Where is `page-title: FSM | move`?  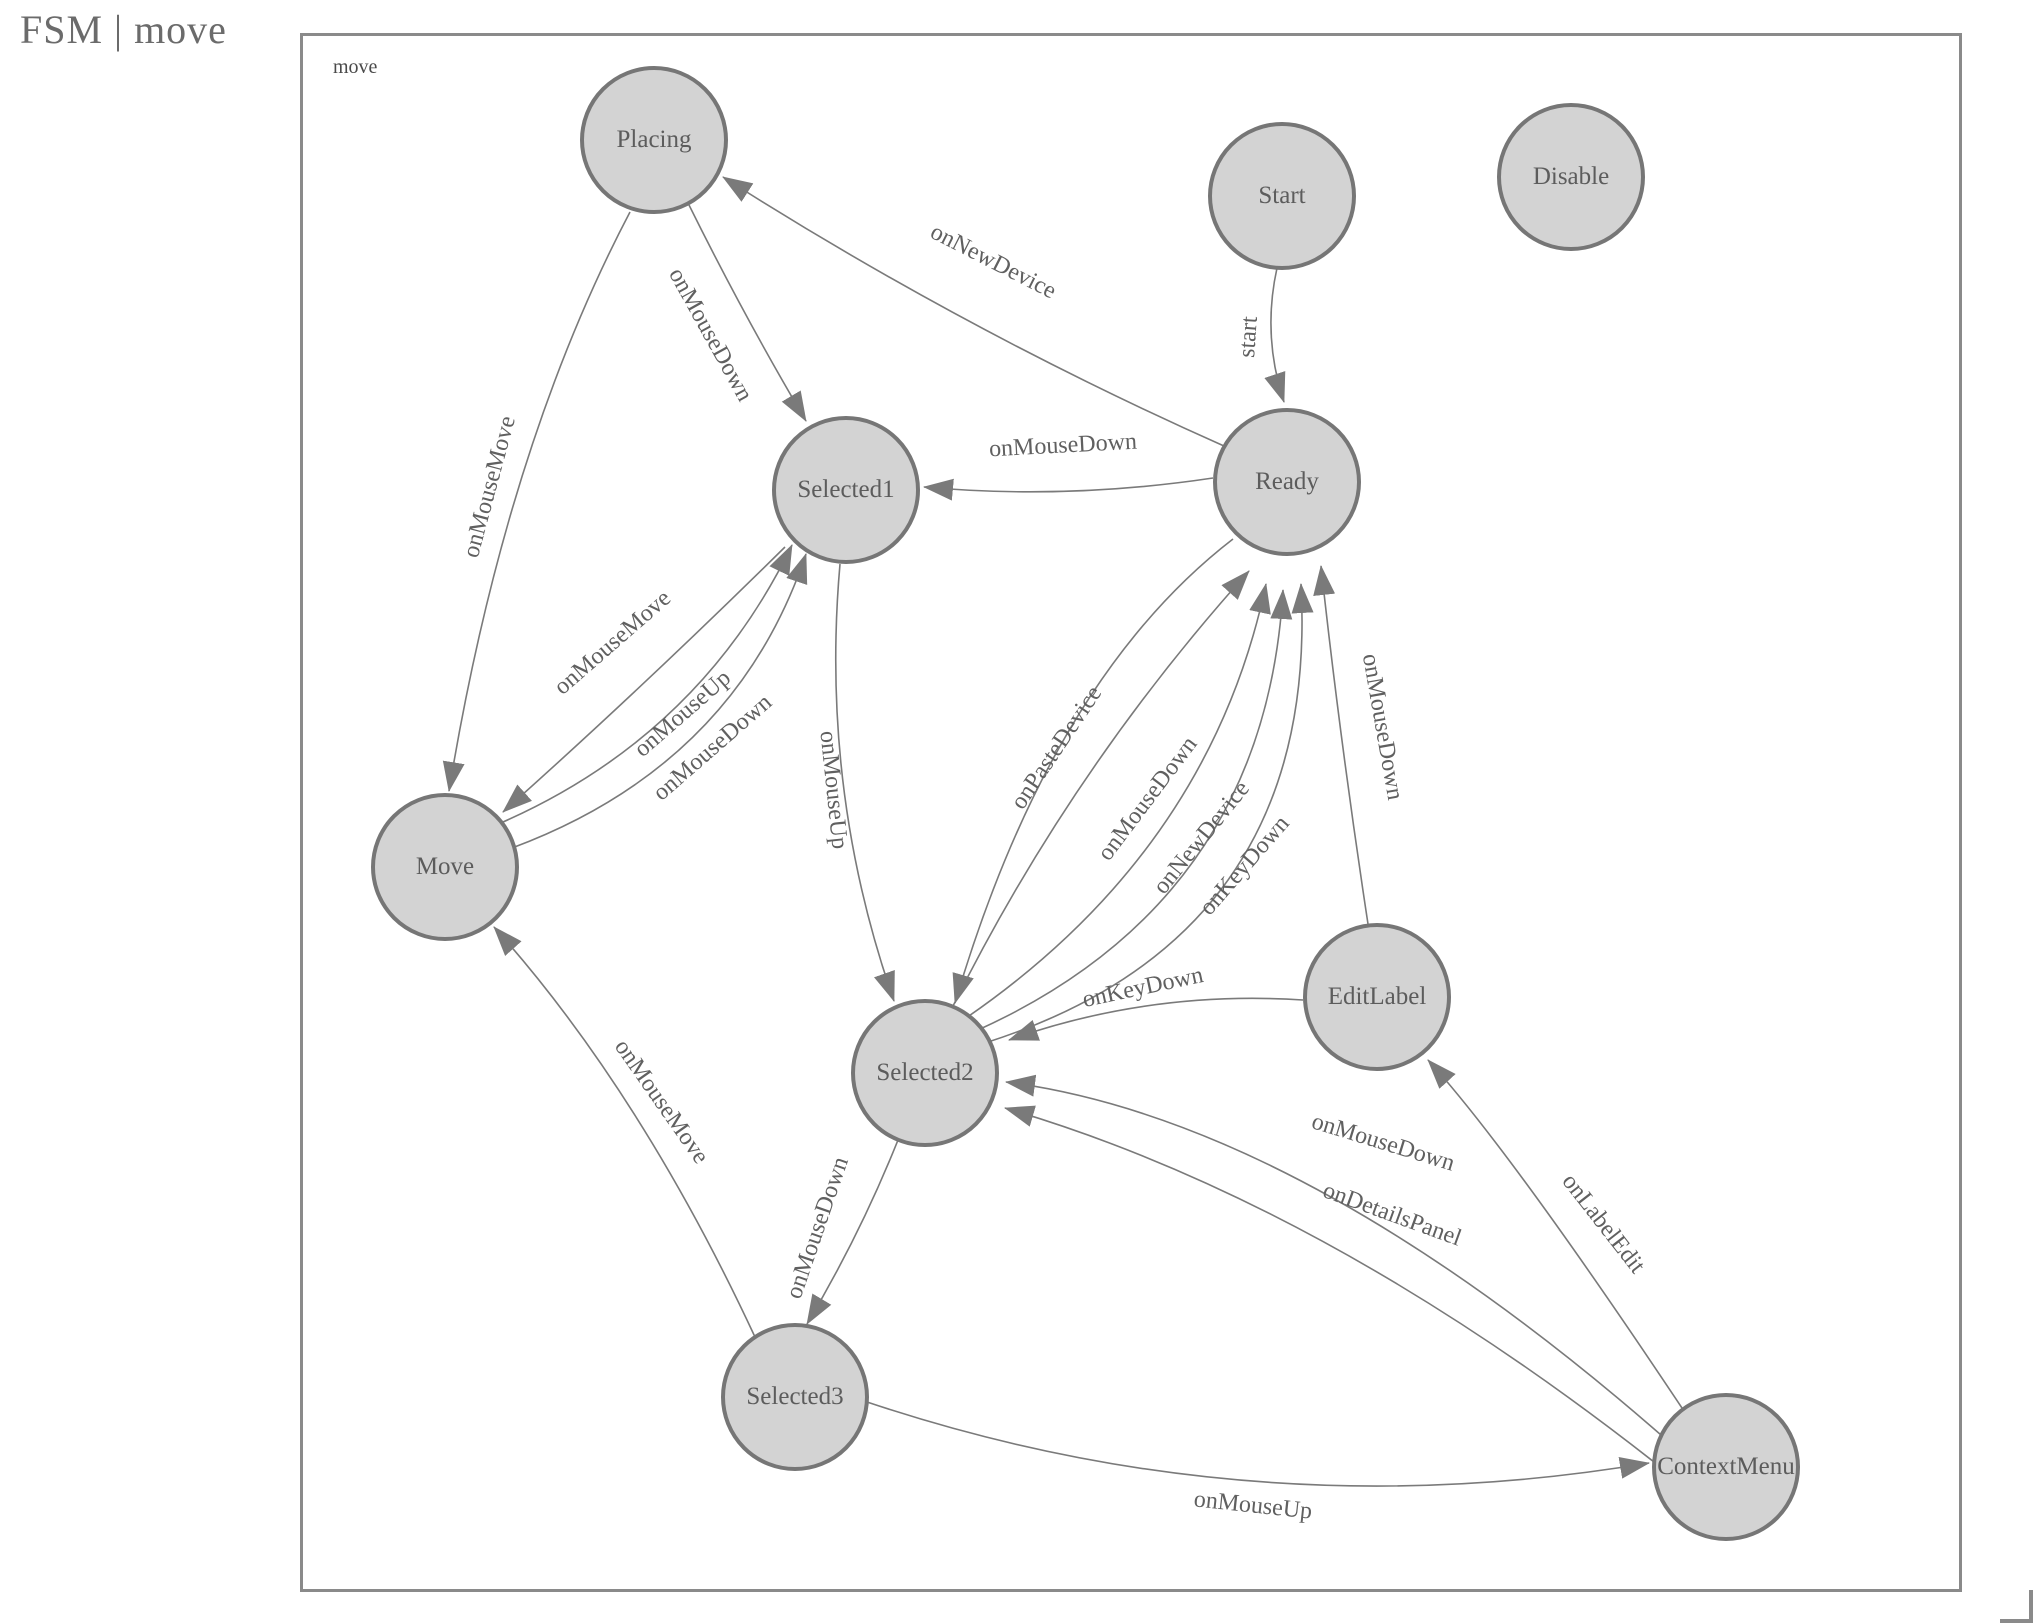
page-title: FSM | move is located at coordinates (123, 29).